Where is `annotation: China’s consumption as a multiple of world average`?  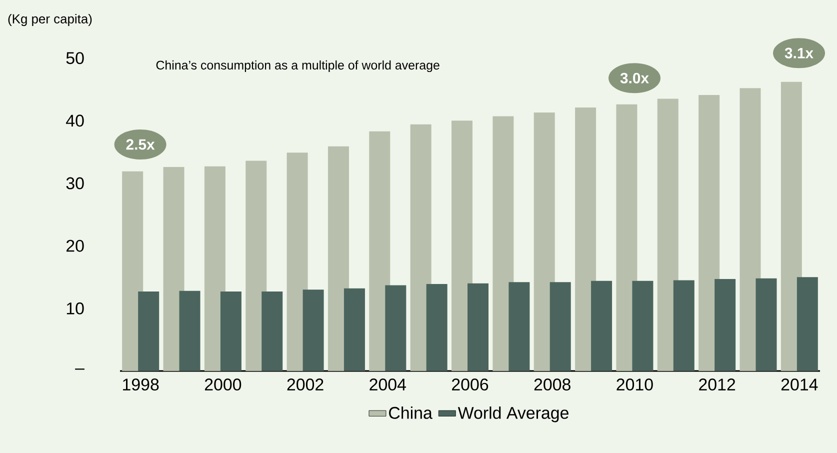 annotation: China’s consumption as a multiple of world average is located at coordinates (298, 66).